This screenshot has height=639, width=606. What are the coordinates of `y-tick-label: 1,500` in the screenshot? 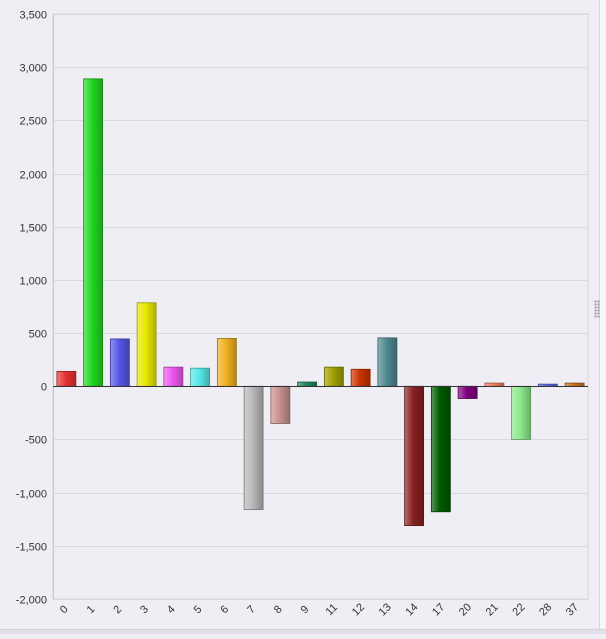 It's located at (33, 229).